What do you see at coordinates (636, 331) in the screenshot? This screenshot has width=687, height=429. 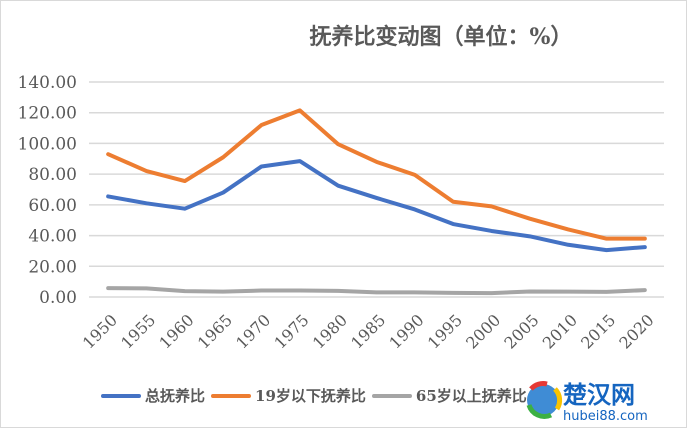 I see `x-tick-label: 2020` at bounding box center [636, 331].